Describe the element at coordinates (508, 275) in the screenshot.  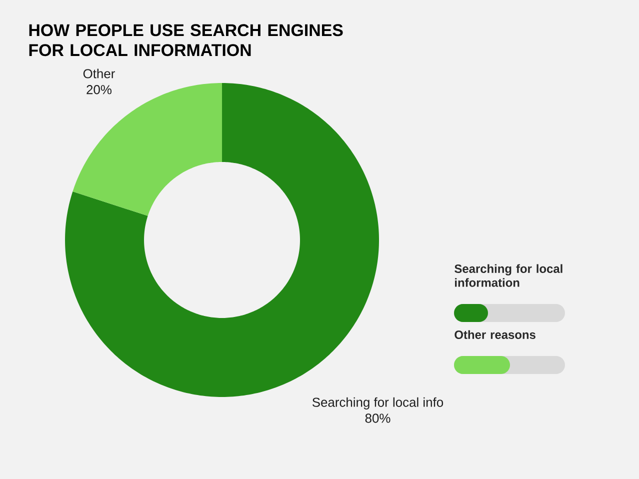
I see `text: Searching for local information` at that location.